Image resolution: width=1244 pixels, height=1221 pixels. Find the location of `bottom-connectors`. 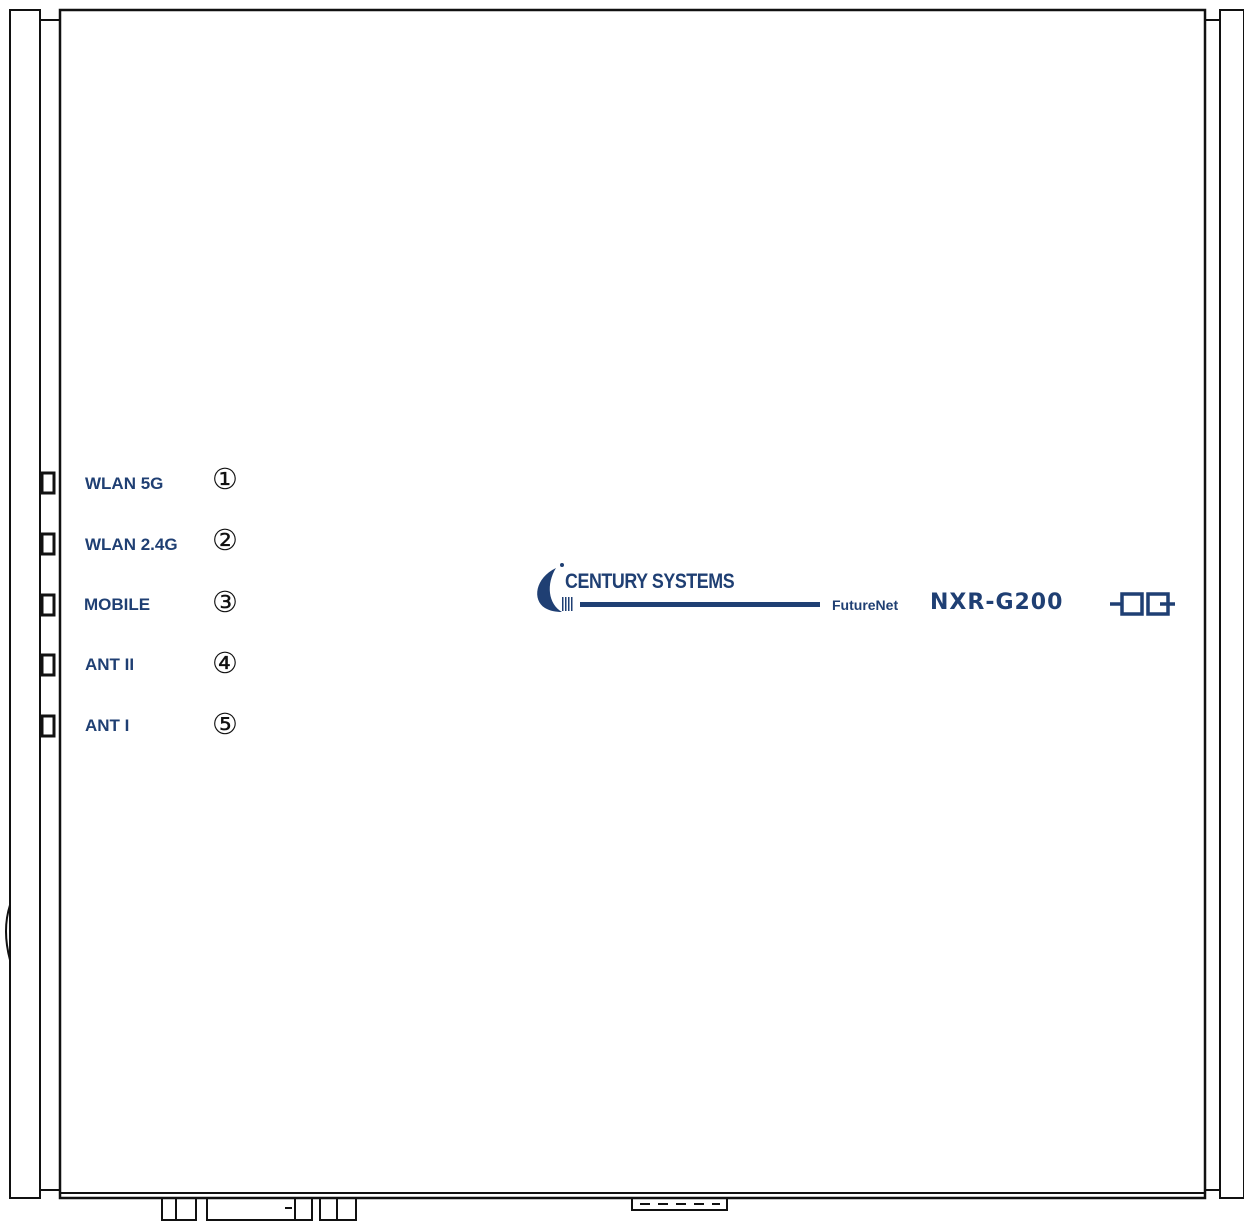

bottom-connectors is located at coordinates (444, 1209).